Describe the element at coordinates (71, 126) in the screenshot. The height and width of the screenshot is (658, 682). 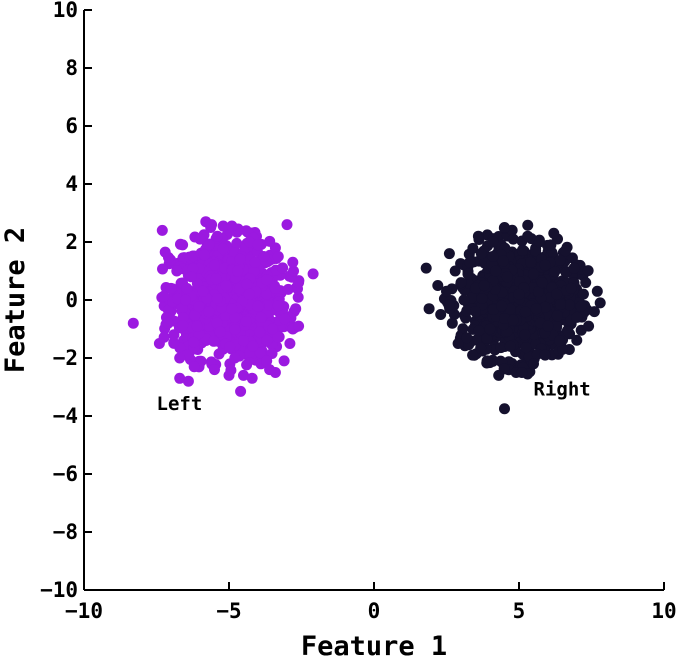
I see `y-tick-label: 6` at that location.